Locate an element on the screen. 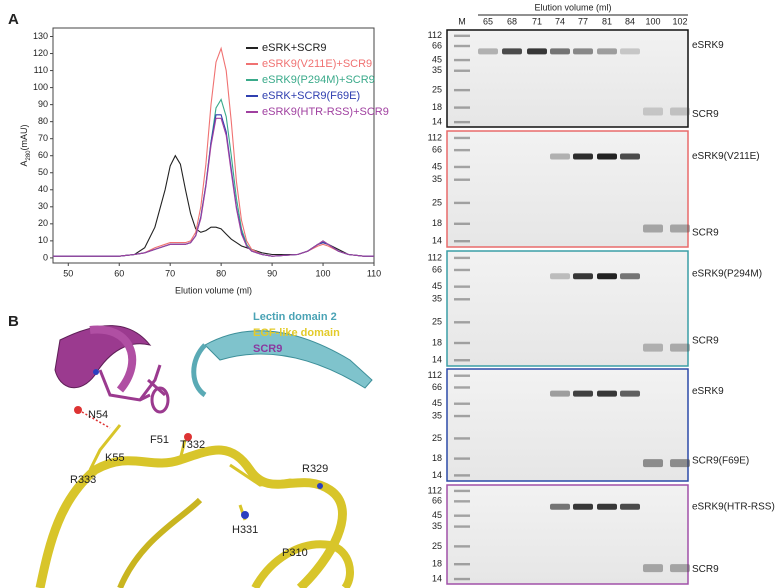  lane-label: 74 is located at coordinates (560, 21).